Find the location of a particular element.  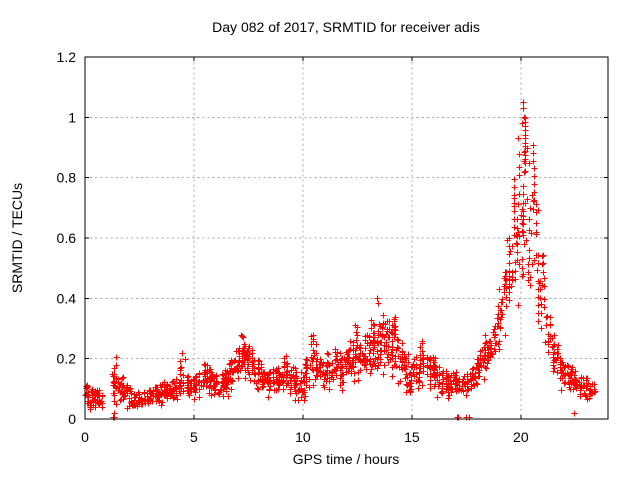

x-tick-label: 0 is located at coordinates (85, 437).